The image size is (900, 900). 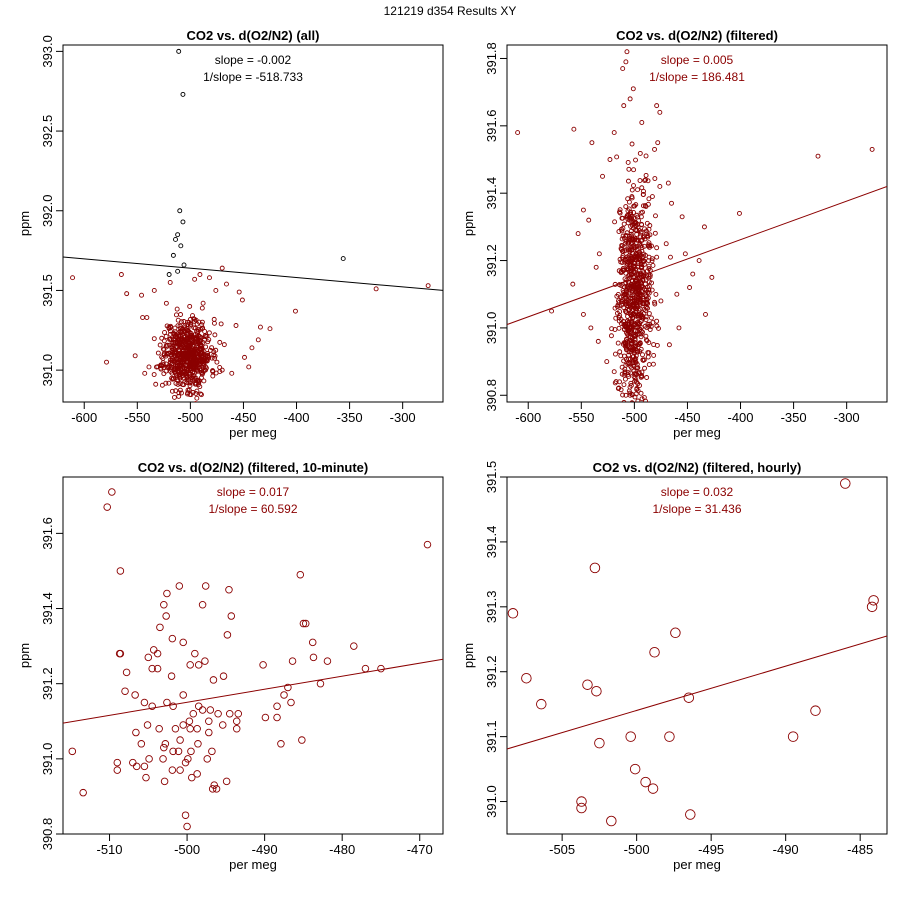 I want to click on x-tick-label: -490, so click(x=265, y=849).